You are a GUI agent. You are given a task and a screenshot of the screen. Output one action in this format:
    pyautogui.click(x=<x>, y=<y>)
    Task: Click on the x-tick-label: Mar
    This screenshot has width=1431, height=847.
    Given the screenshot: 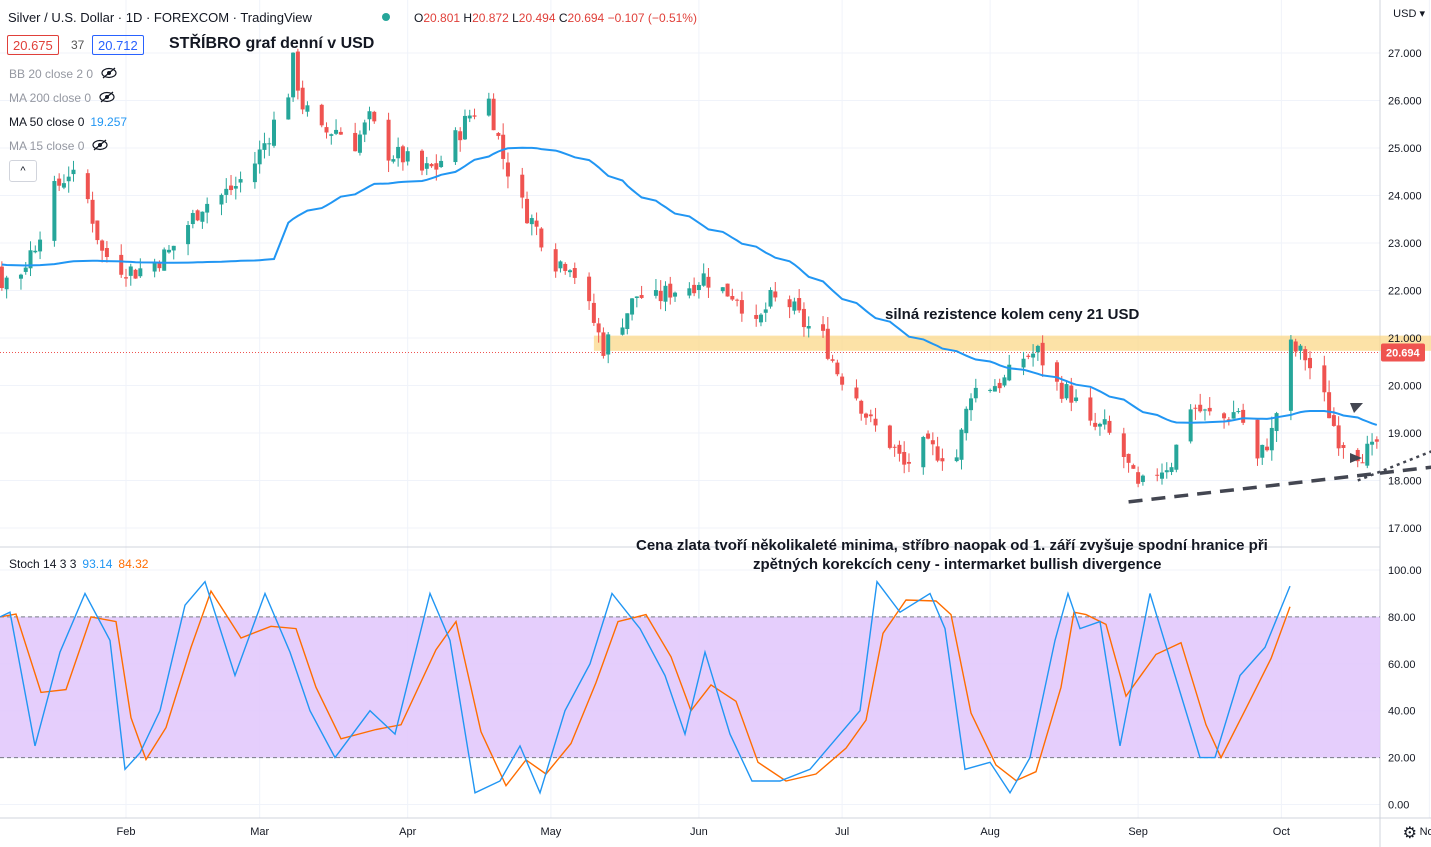 What is the action you would take?
    pyautogui.click(x=259, y=832)
    